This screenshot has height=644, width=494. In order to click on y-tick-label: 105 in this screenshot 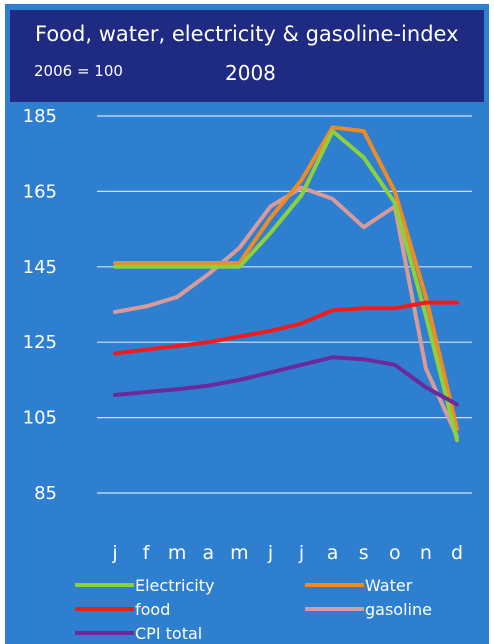, I will do `click(40, 418)`.